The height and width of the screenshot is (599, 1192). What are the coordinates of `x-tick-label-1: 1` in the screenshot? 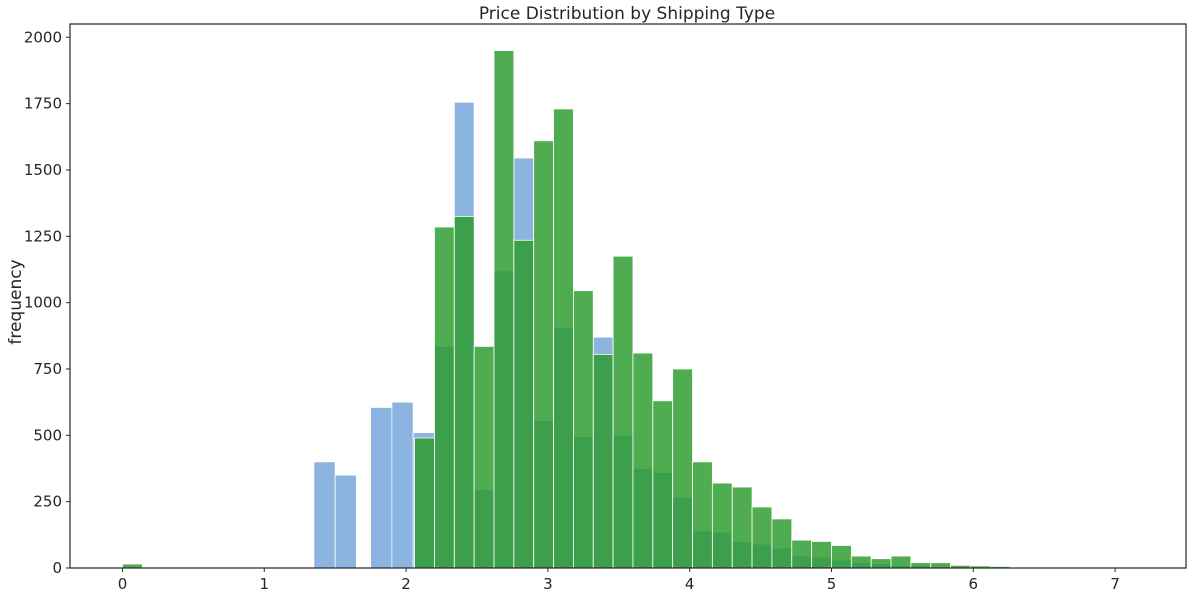 It's located at (264, 584).